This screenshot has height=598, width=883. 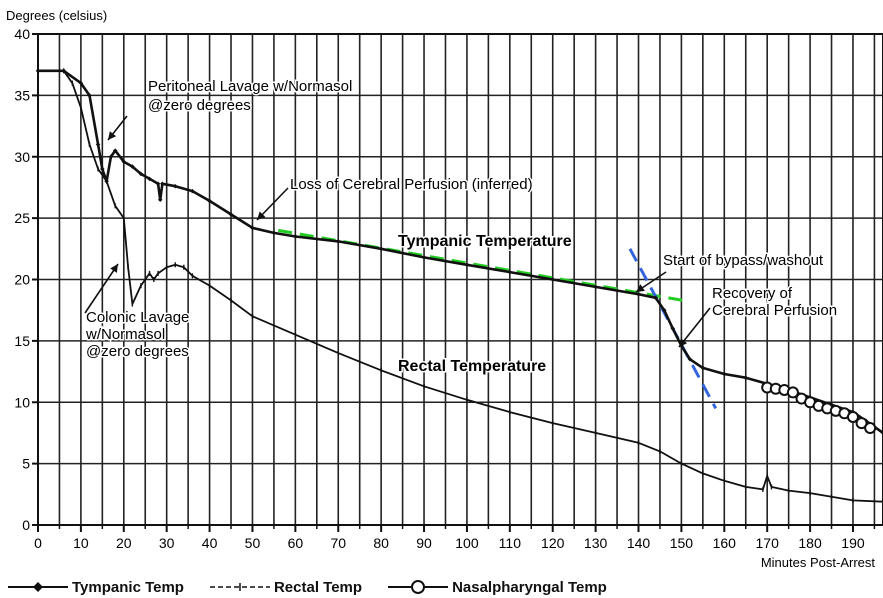 I want to click on annotation-halo: Tympanic Temperature, so click(x=485, y=241).